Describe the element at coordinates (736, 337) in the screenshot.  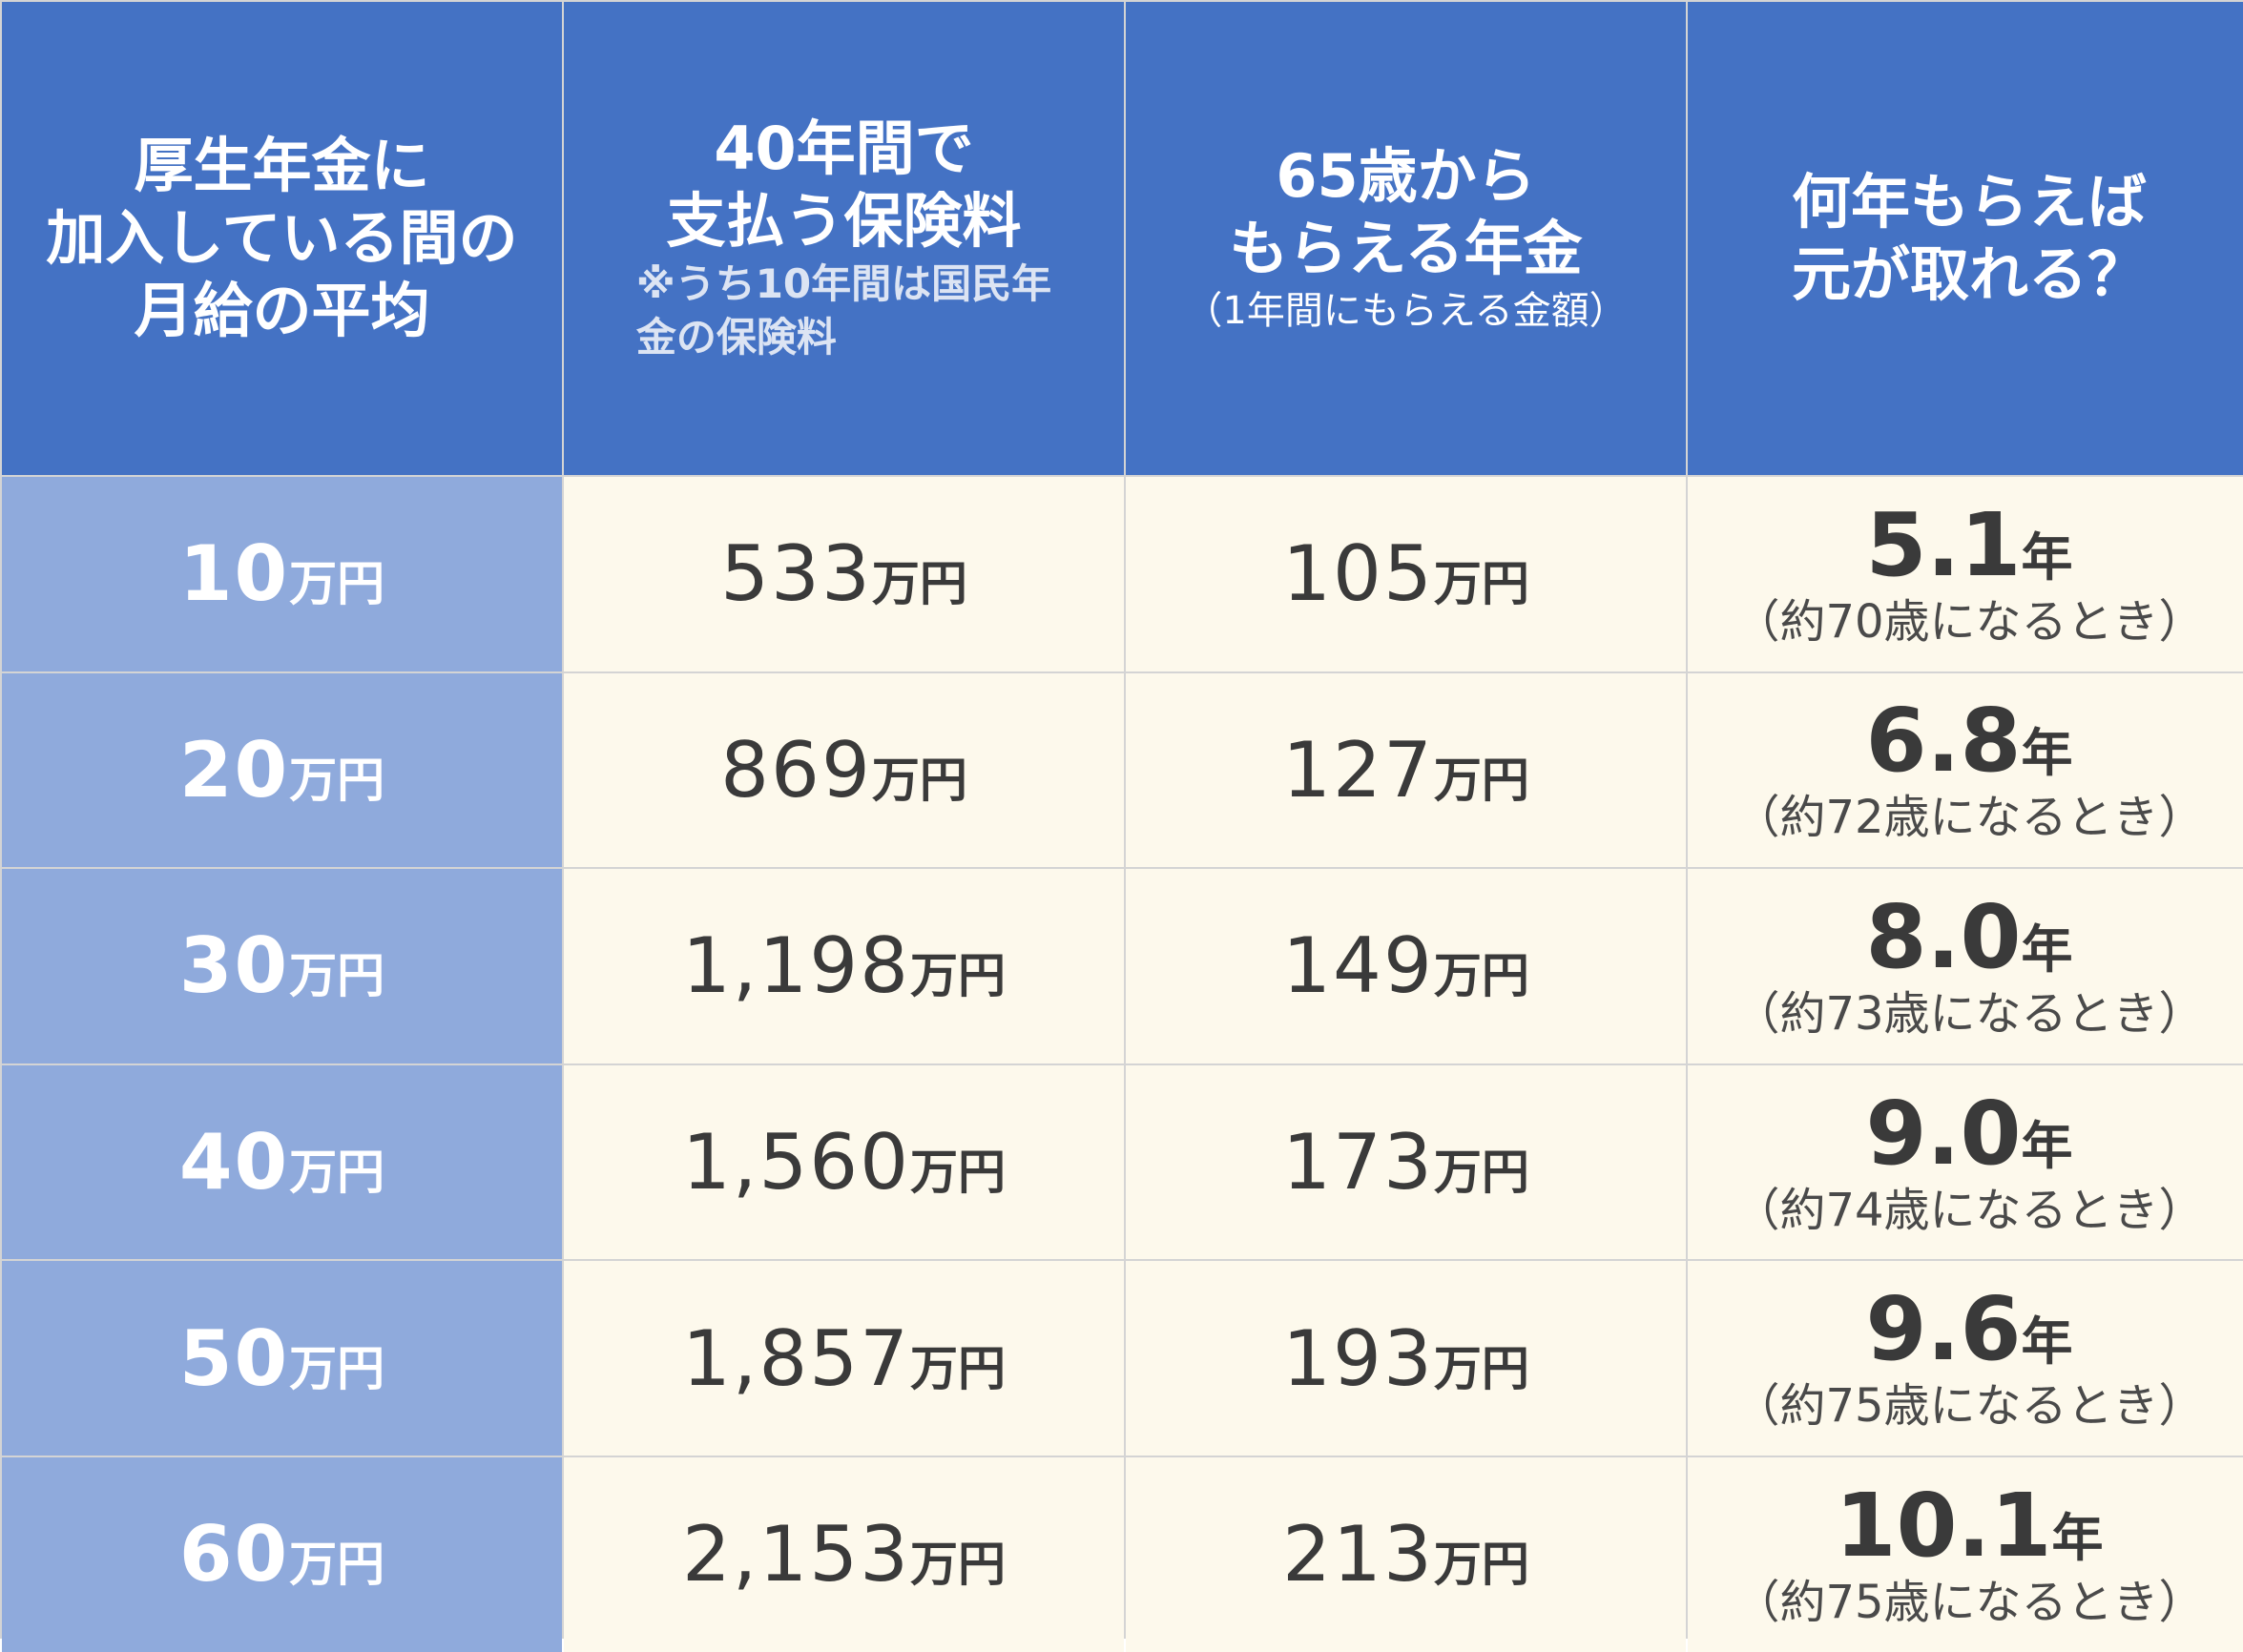
I see `header-premium-note2: 金の保険料` at that location.